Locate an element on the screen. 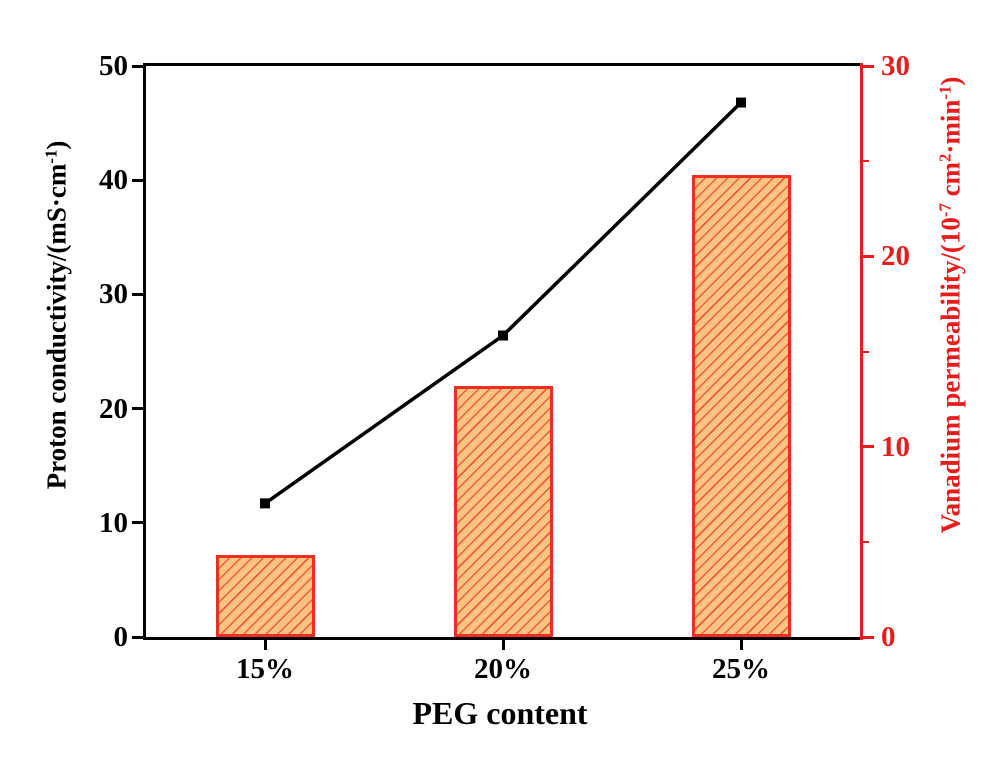 The height and width of the screenshot is (768, 1000). superscript: -7 is located at coordinates (945, 210).